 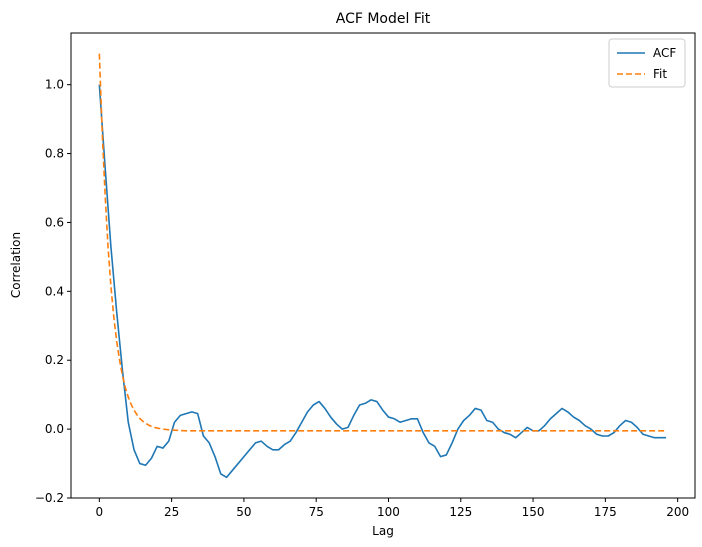 I want to click on x-tick-label: 150, so click(x=533, y=512).